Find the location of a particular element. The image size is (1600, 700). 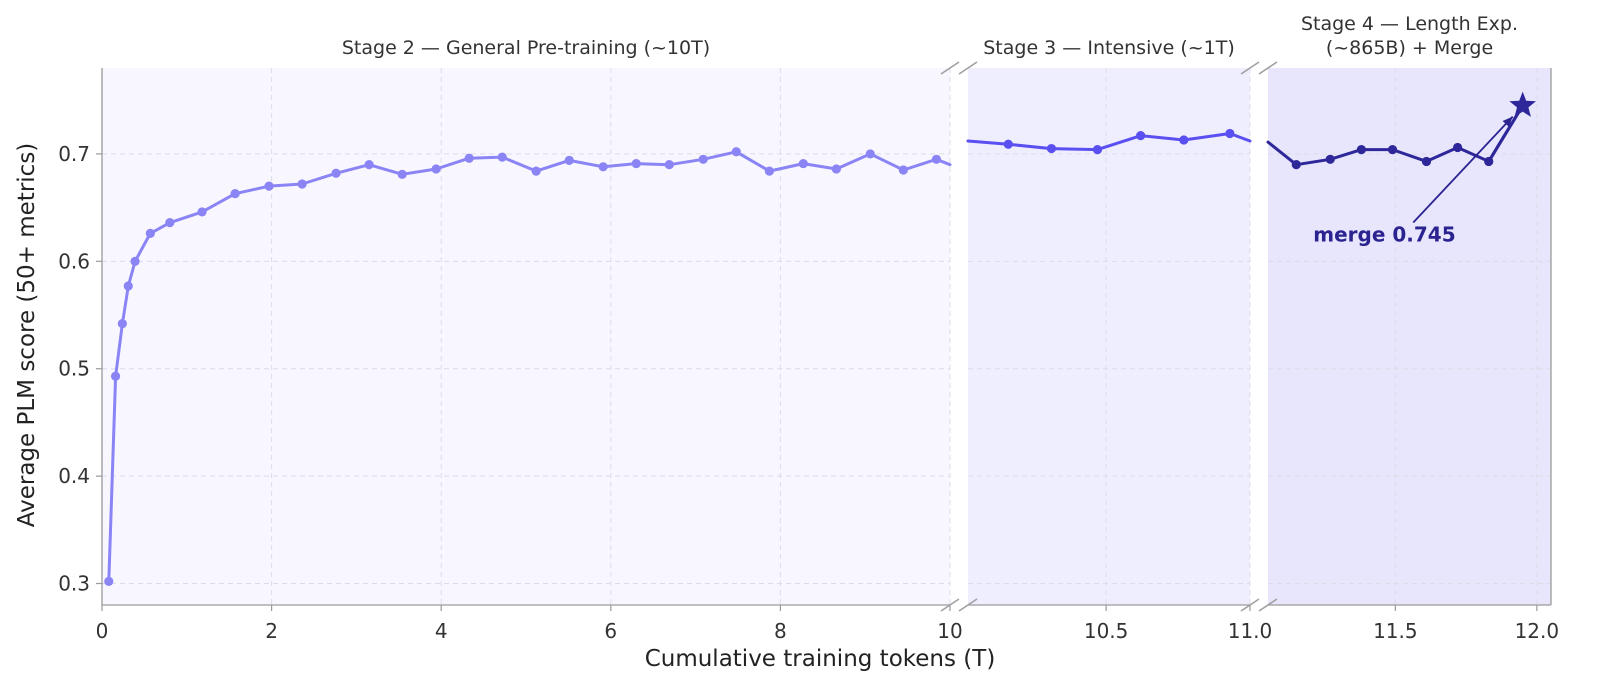

merge-annotation-arrowhead is located at coordinates (1507, 121).